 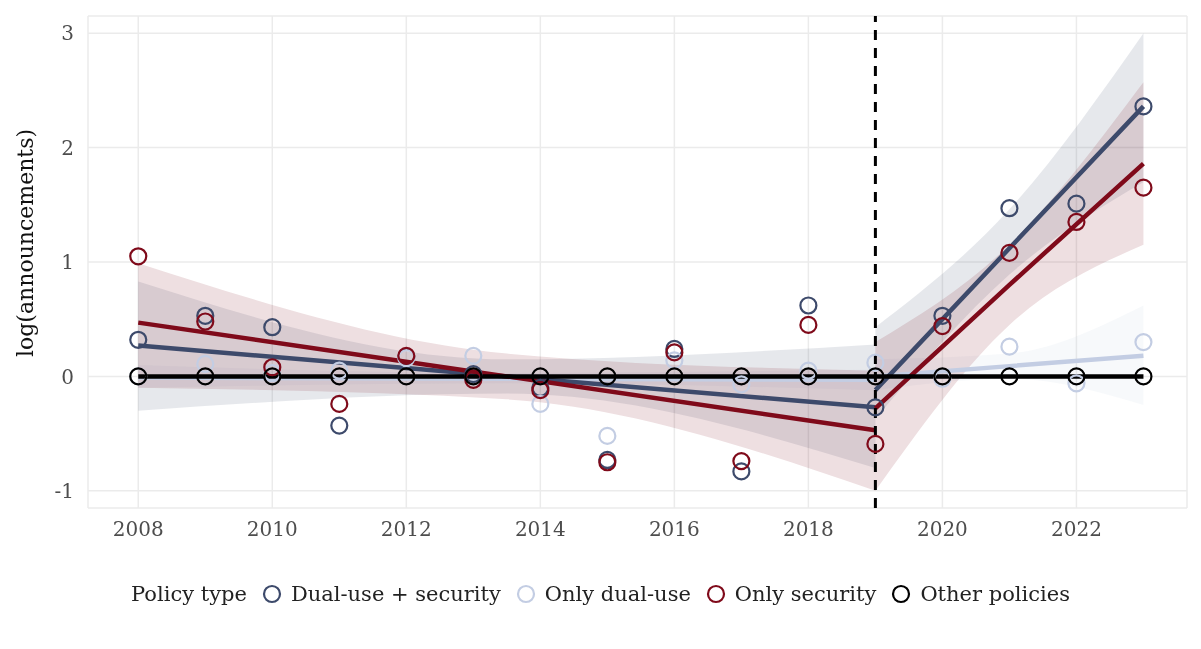 I want to click on legend-title: Policy type, so click(x=189, y=594).